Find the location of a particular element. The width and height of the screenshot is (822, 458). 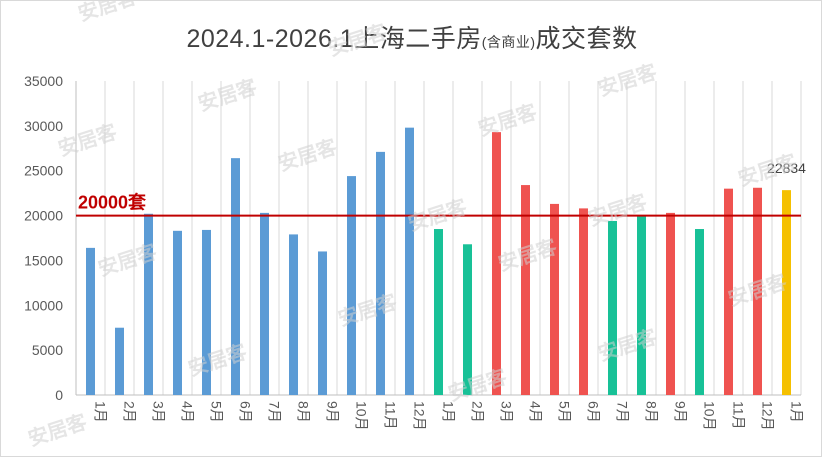

y-tick-label: 0 is located at coordinates (59, 395).